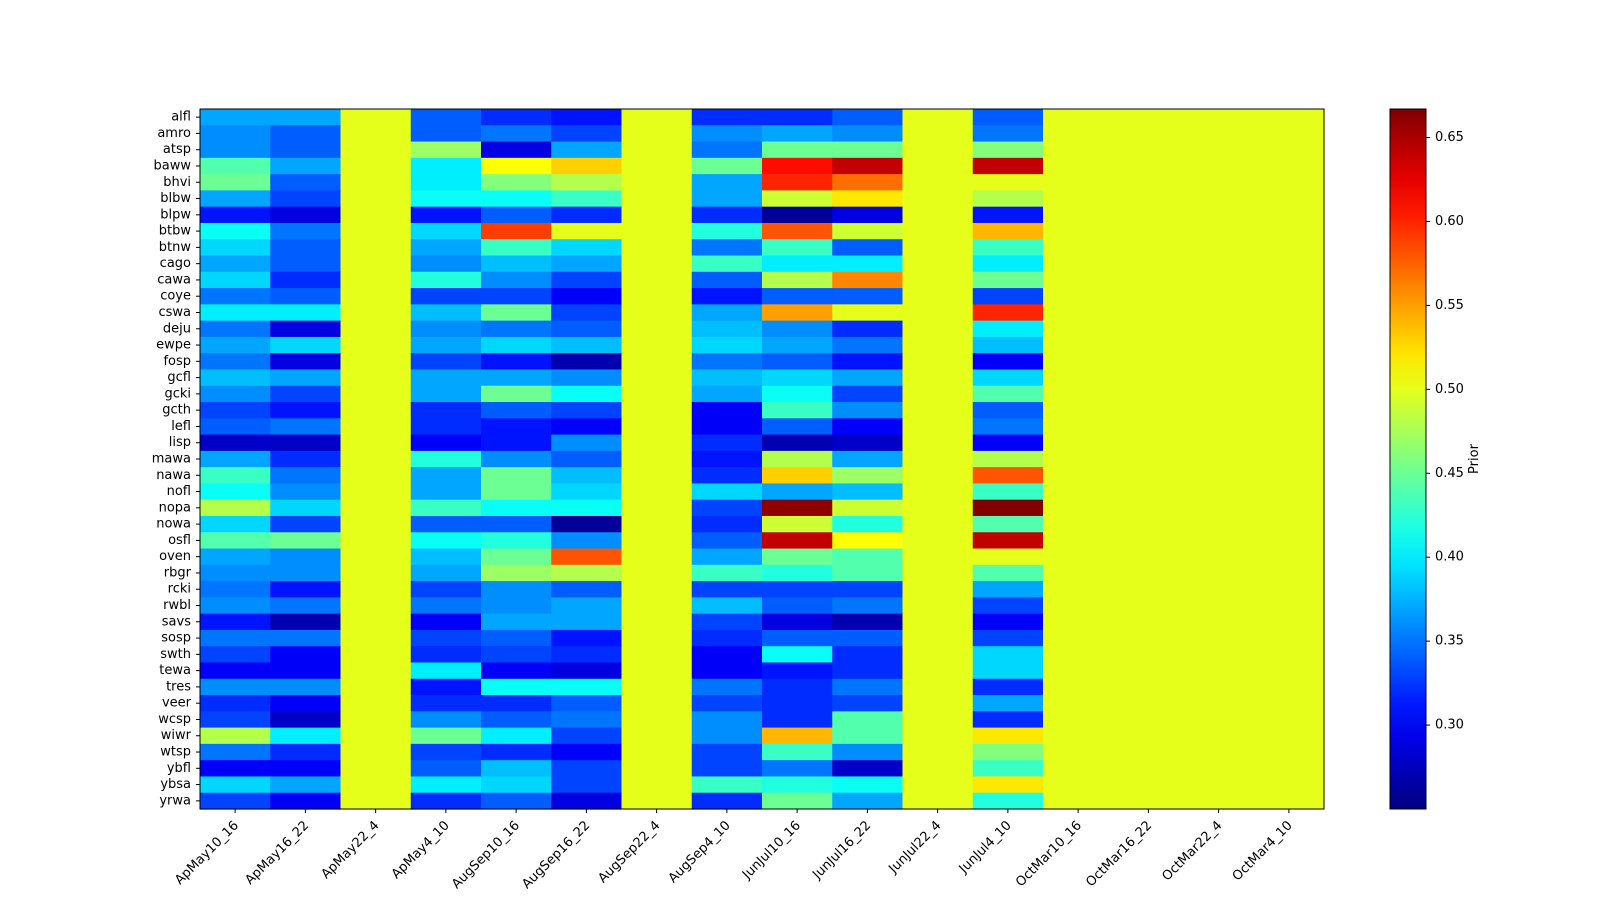 This screenshot has width=1600, height=900. What do you see at coordinates (177, 182) in the screenshot?
I see `y-tick-label-bhvi: bhvi` at bounding box center [177, 182].